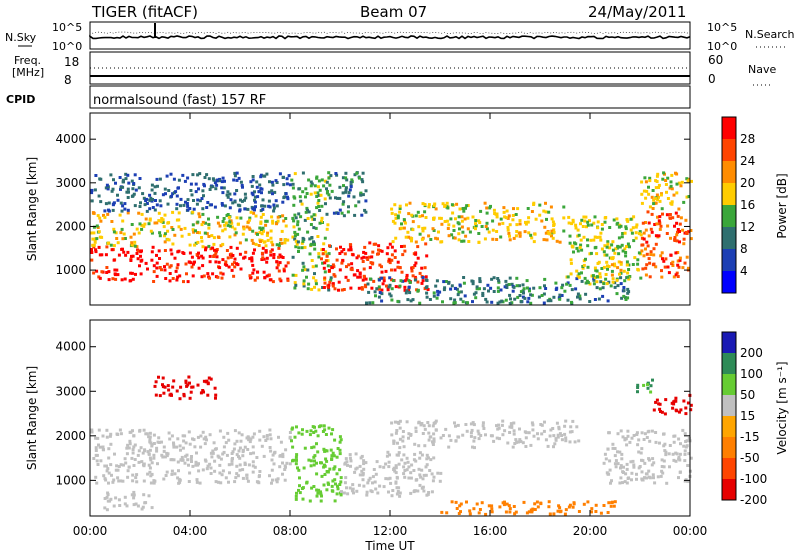  I want to click on velocity-colorbar-tick: 100, so click(751, 374).